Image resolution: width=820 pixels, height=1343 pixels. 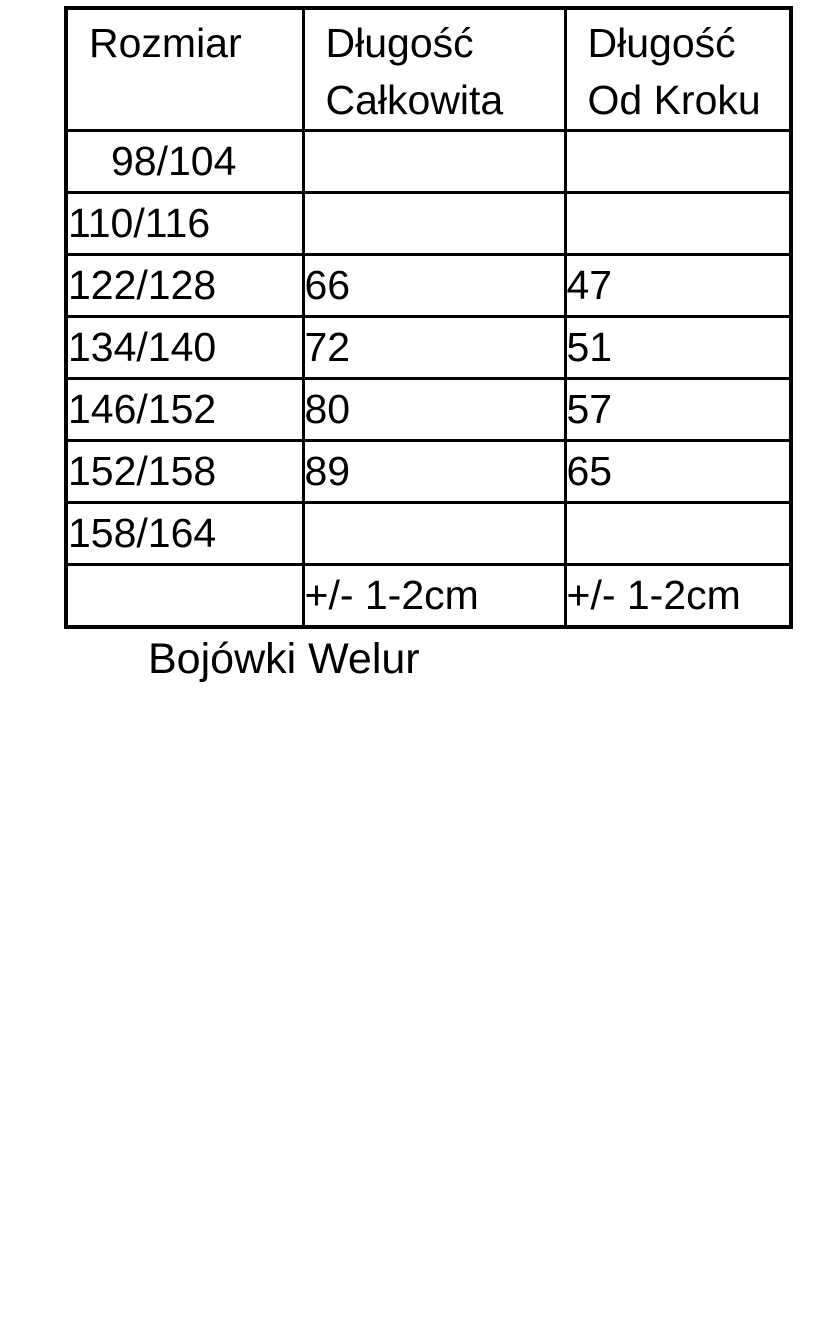 I want to click on table-row: +/- 1-2cm +/- 1-2cm, so click(x=428, y=596).